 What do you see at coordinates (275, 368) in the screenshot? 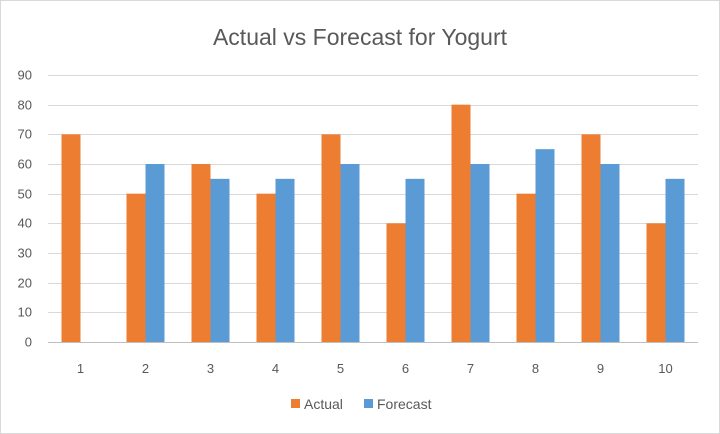
I see `x-tick-label: 4` at bounding box center [275, 368].